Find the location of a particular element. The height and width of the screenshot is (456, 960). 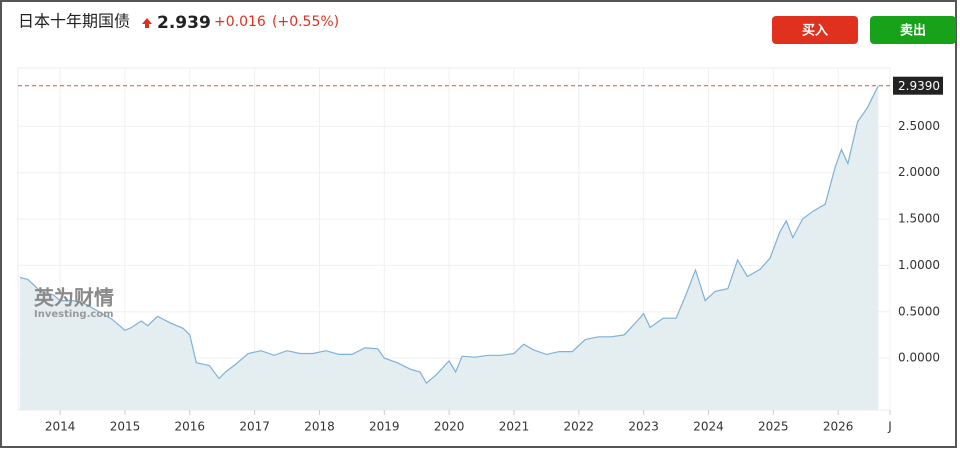

buy-button is located at coordinates (815, 30).